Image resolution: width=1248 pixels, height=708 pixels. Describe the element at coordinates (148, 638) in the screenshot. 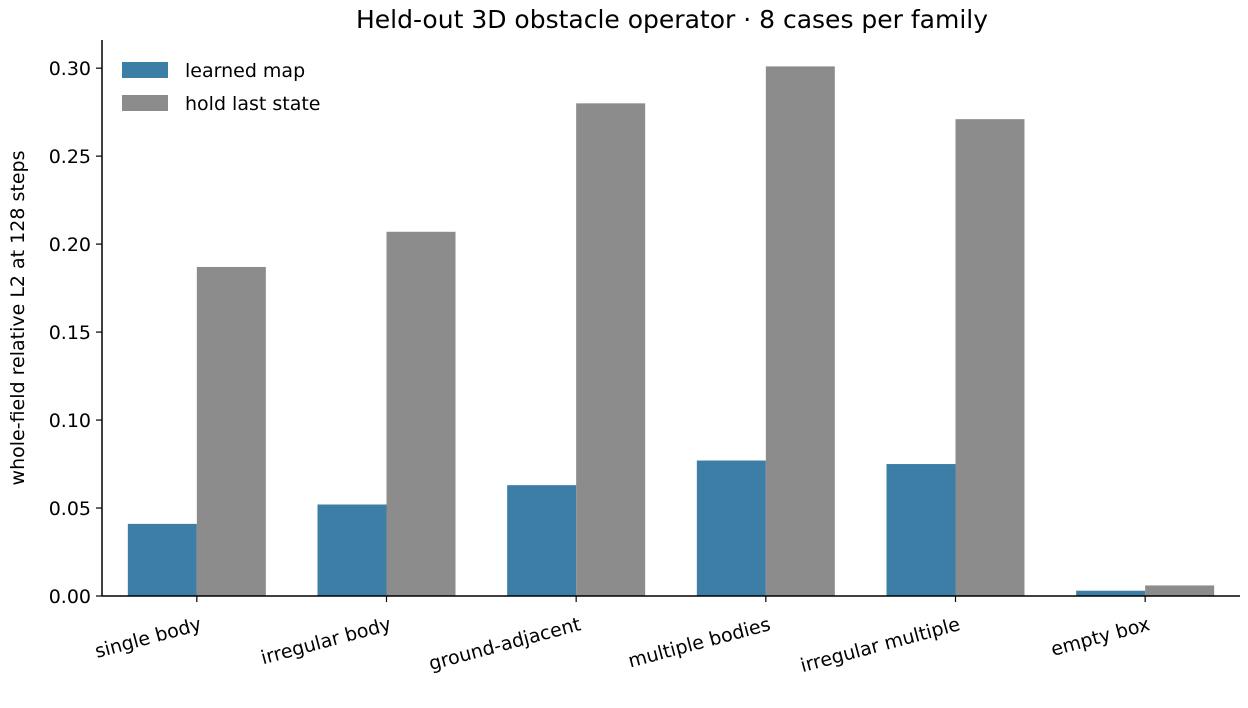

I see `x-tick-label: single body` at that location.